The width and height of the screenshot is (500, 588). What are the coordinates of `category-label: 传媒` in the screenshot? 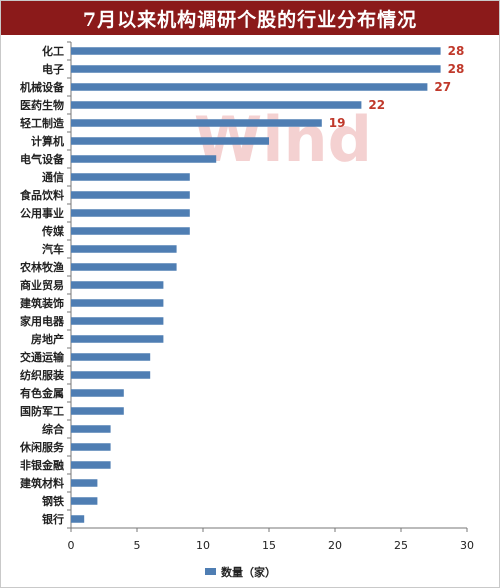 It's located at (53, 231).